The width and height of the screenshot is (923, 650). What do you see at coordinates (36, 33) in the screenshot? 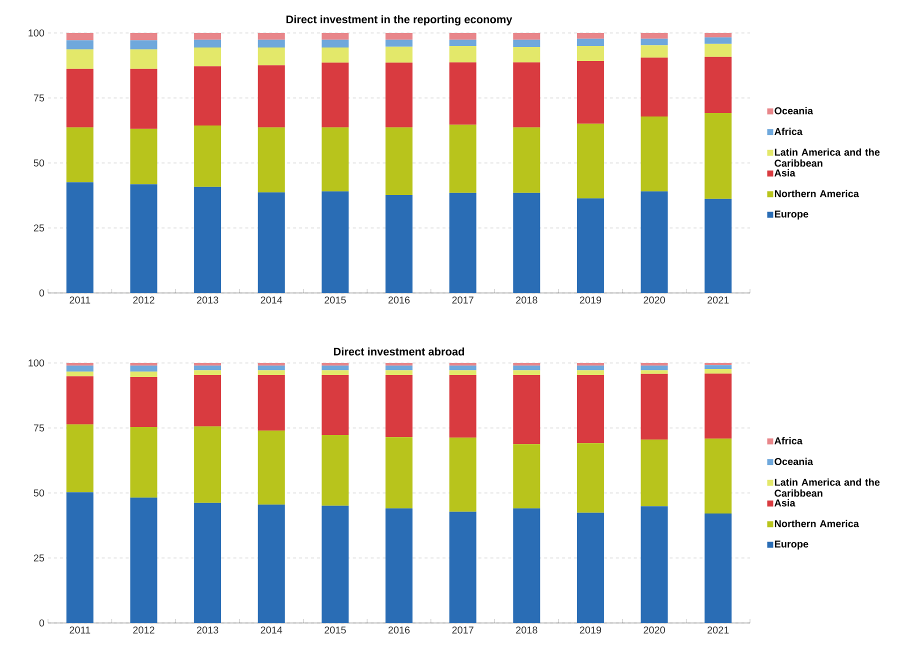
I see `y-tick-label: 100` at bounding box center [36, 33].